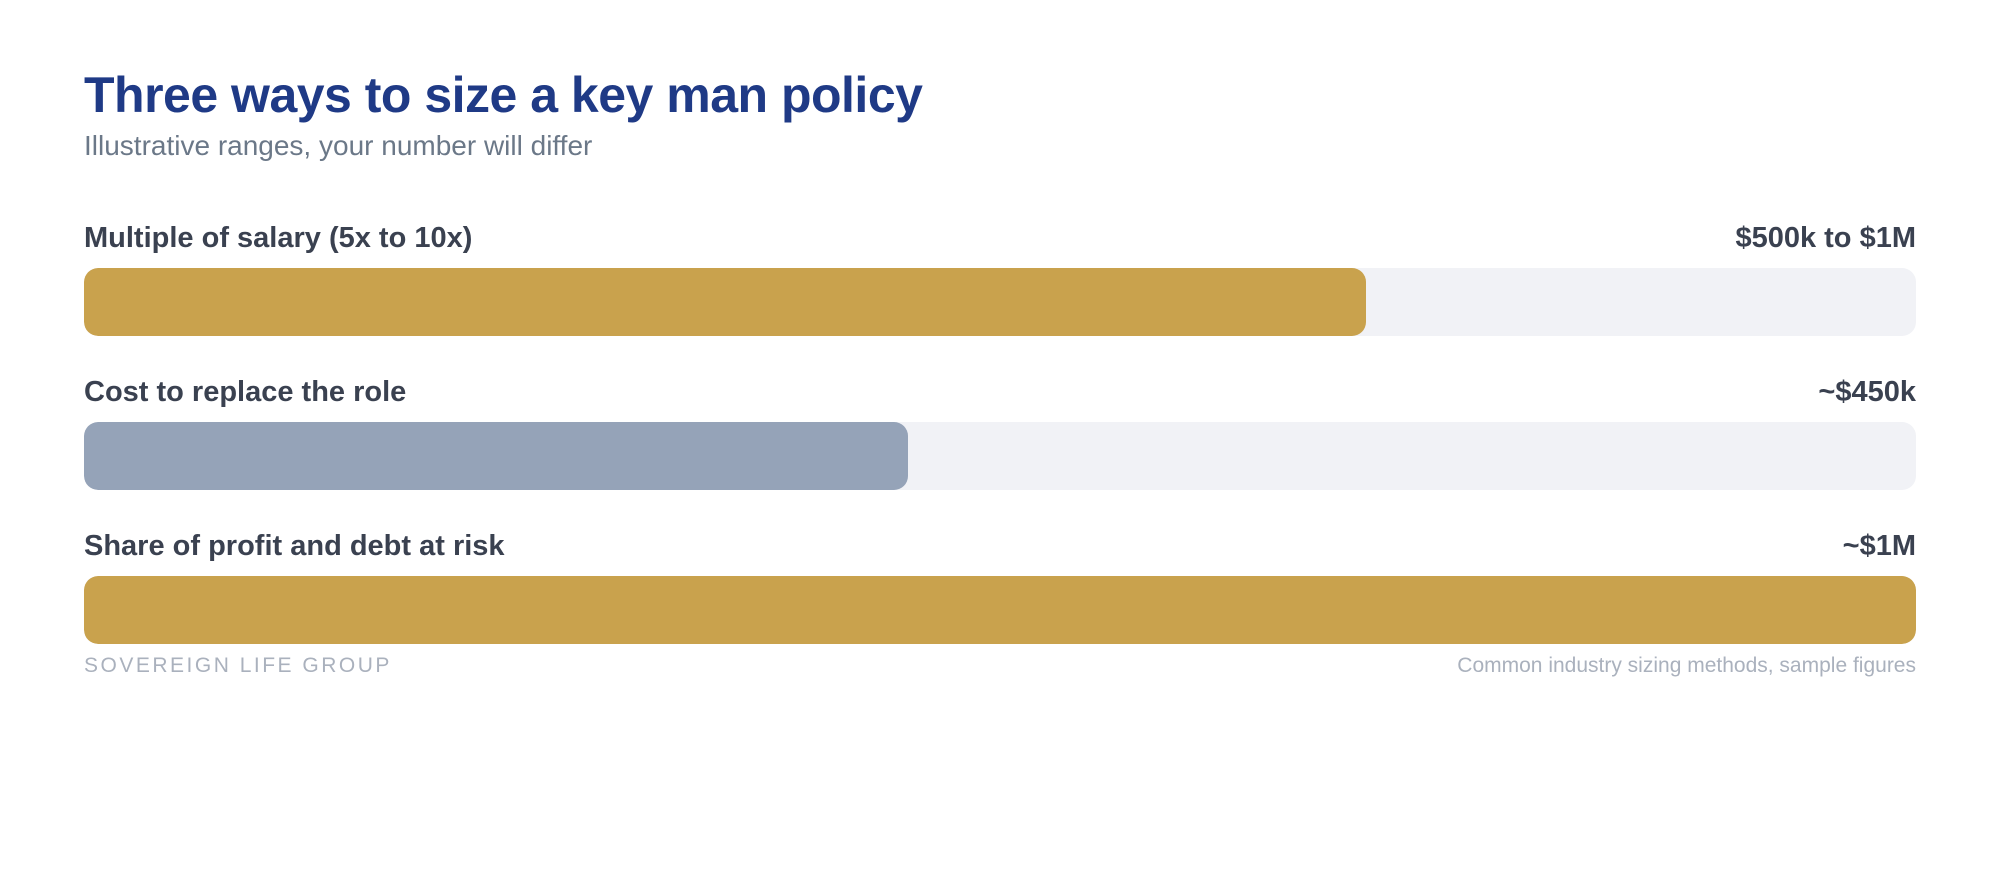 This screenshot has height=880, width=2000. Describe the element at coordinates (278, 238) in the screenshot. I see `bar-label-salary-multiple: Multiple of salary (5x to 10x)` at that location.